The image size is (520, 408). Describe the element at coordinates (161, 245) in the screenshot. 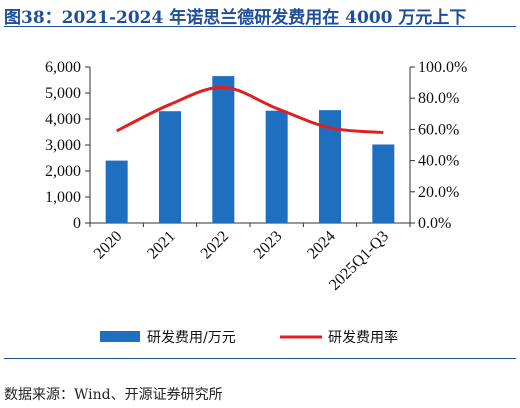

I see `x-tick-label: 2021` at that location.